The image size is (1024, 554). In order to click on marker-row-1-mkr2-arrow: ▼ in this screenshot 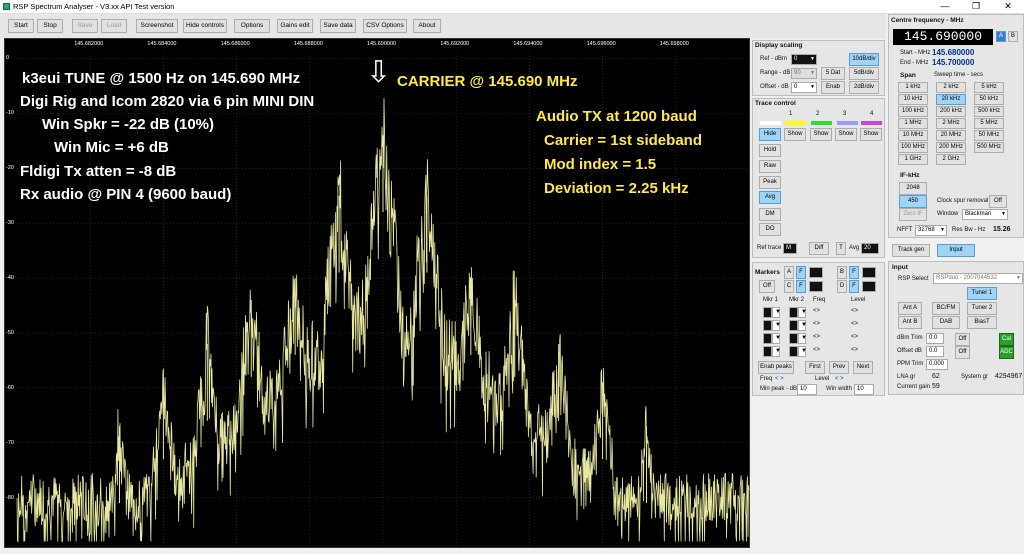, I will do `click(802, 312)`.